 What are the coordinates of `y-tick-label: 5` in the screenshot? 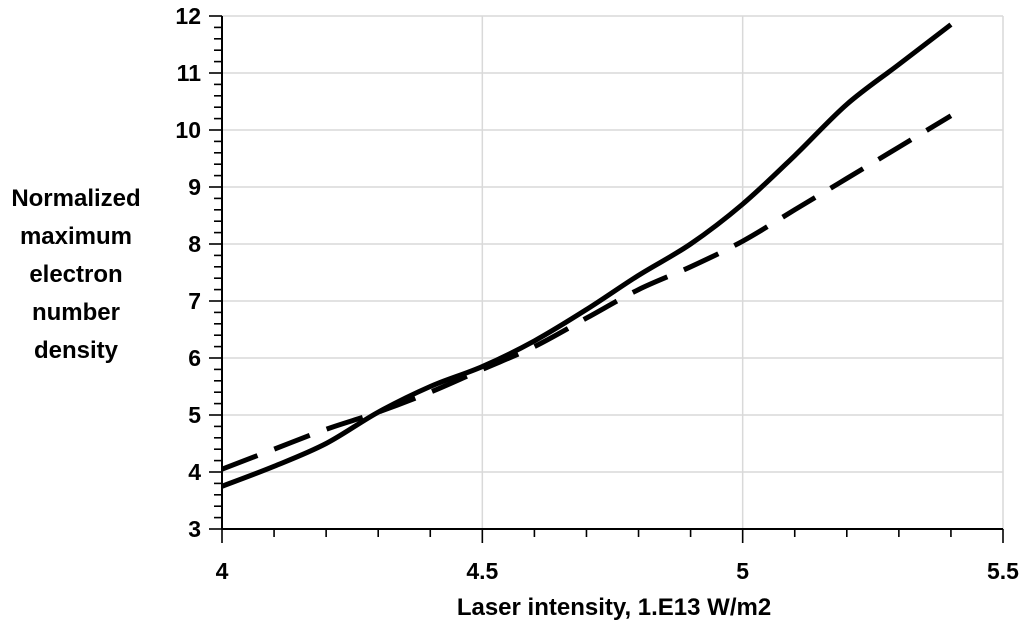 It's located at (194, 415).